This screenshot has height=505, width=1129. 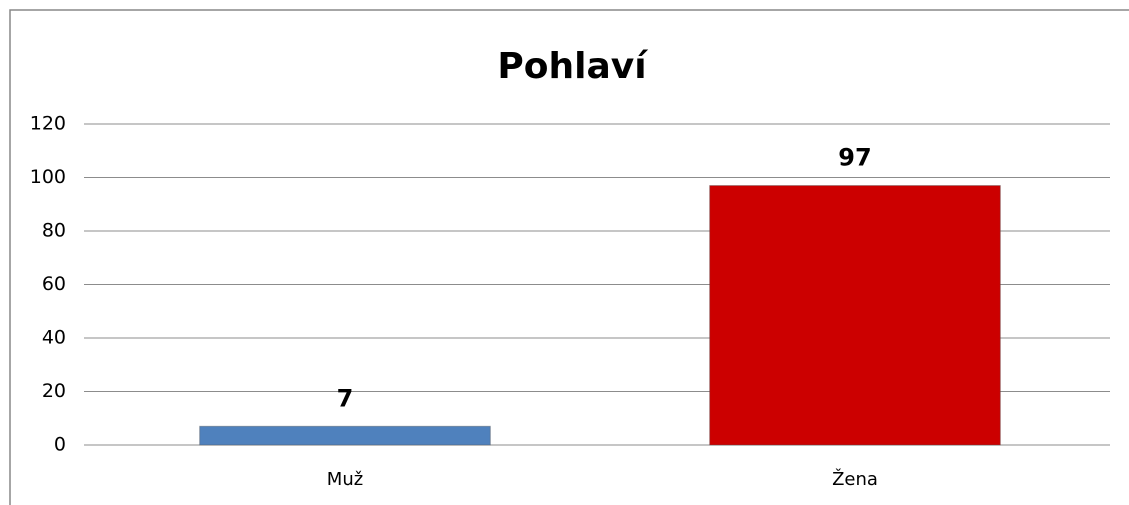 What do you see at coordinates (54, 338) in the screenshot?
I see `y-tick-label: 40` at bounding box center [54, 338].